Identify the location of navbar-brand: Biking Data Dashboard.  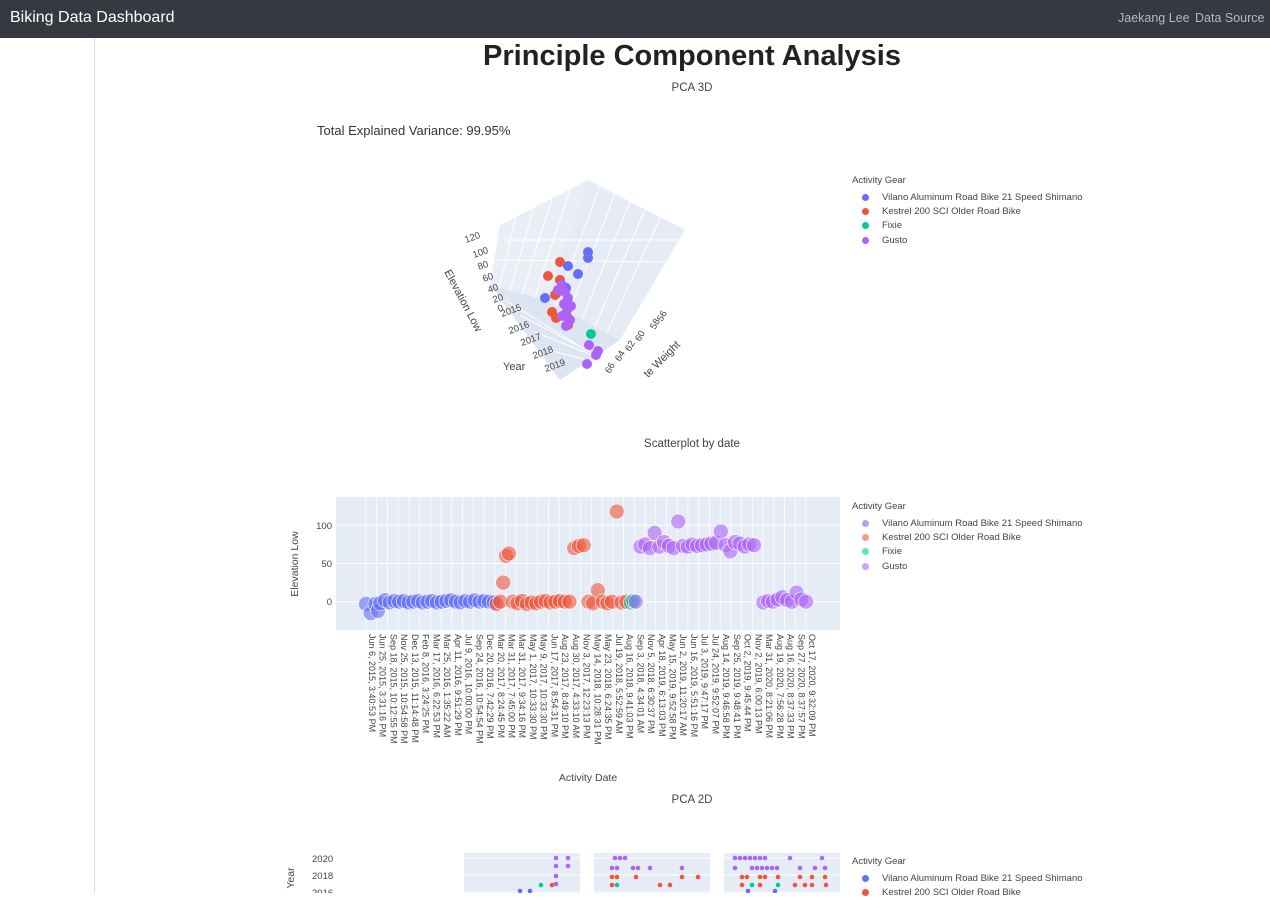
(92, 17).